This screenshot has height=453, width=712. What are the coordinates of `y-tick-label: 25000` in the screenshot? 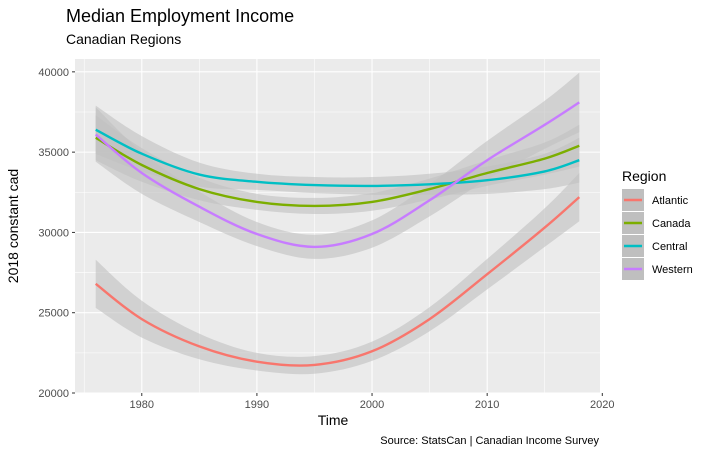 It's located at (53, 314).